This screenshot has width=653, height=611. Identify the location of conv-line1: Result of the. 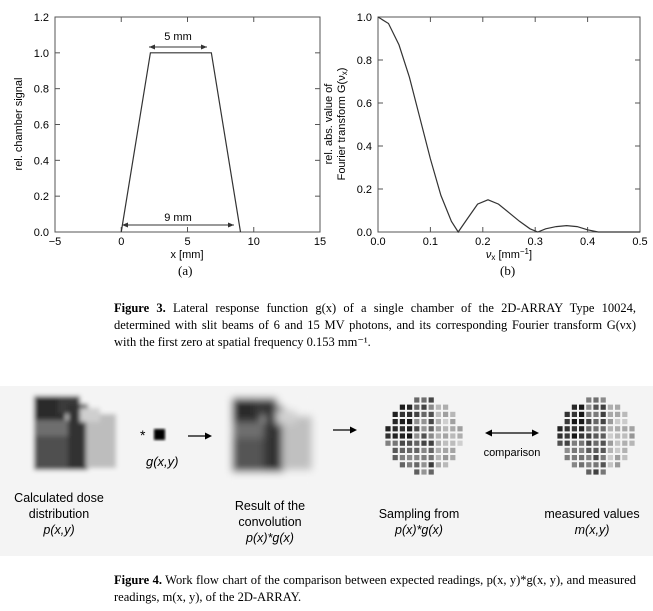
(270, 506).